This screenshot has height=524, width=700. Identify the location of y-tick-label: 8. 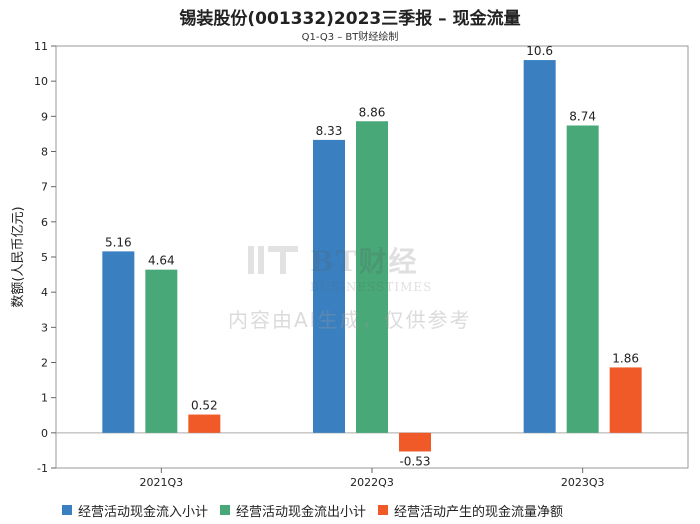
(44, 152).